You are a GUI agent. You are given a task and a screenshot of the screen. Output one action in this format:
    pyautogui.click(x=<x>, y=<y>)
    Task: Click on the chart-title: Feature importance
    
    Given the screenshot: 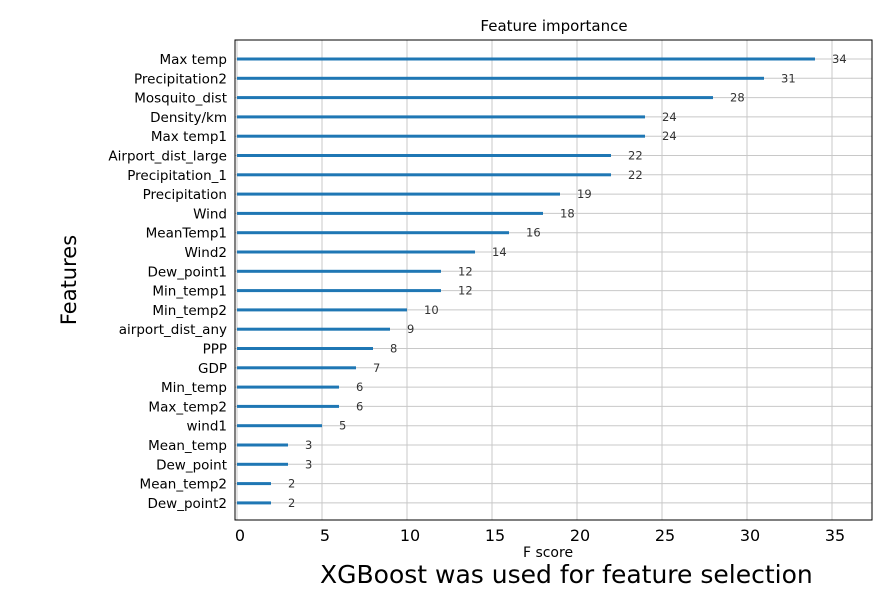 What is the action you would take?
    pyautogui.click(x=553, y=26)
    